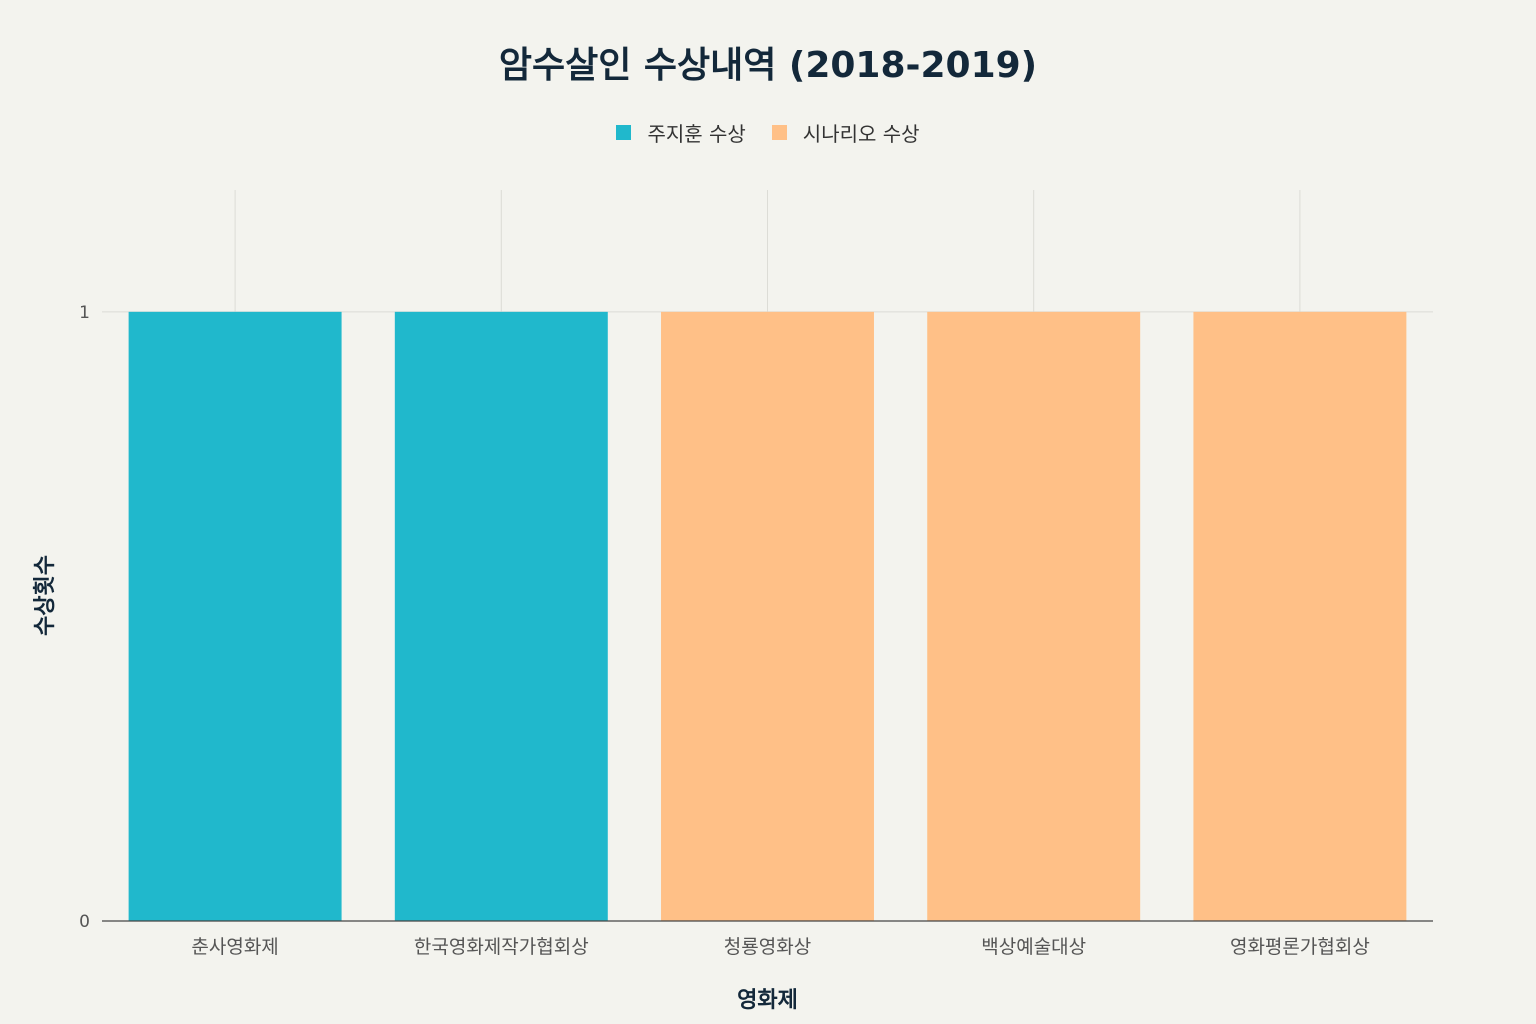 This screenshot has height=1024, width=1536. Describe the element at coordinates (861, 134) in the screenshot. I see `legend-label-series-1: 시나리오 수상` at that location.